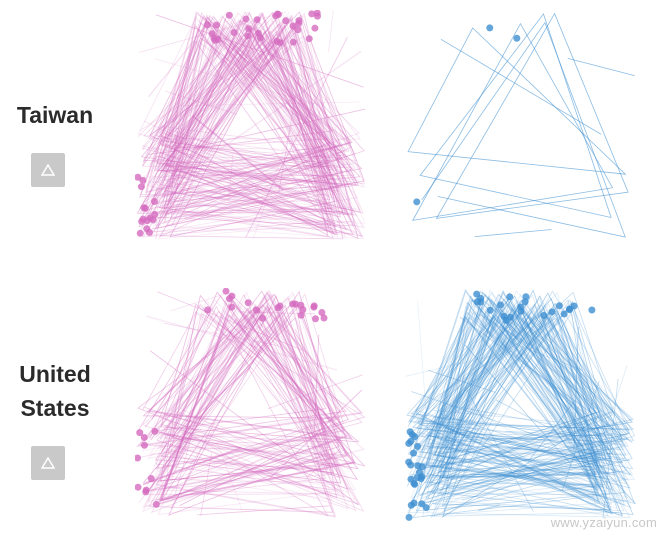 The width and height of the screenshot is (665, 536). What do you see at coordinates (55, 408) in the screenshot?
I see `row-label-us-line2: States` at bounding box center [55, 408].